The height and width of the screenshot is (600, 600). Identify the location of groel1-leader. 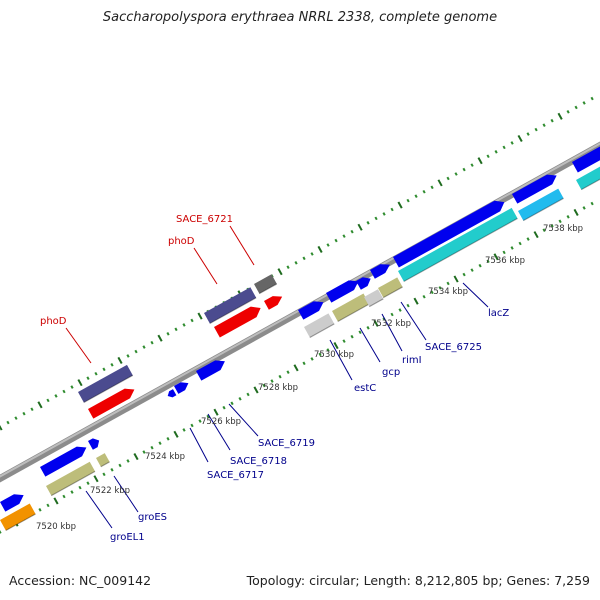
(99, 509).